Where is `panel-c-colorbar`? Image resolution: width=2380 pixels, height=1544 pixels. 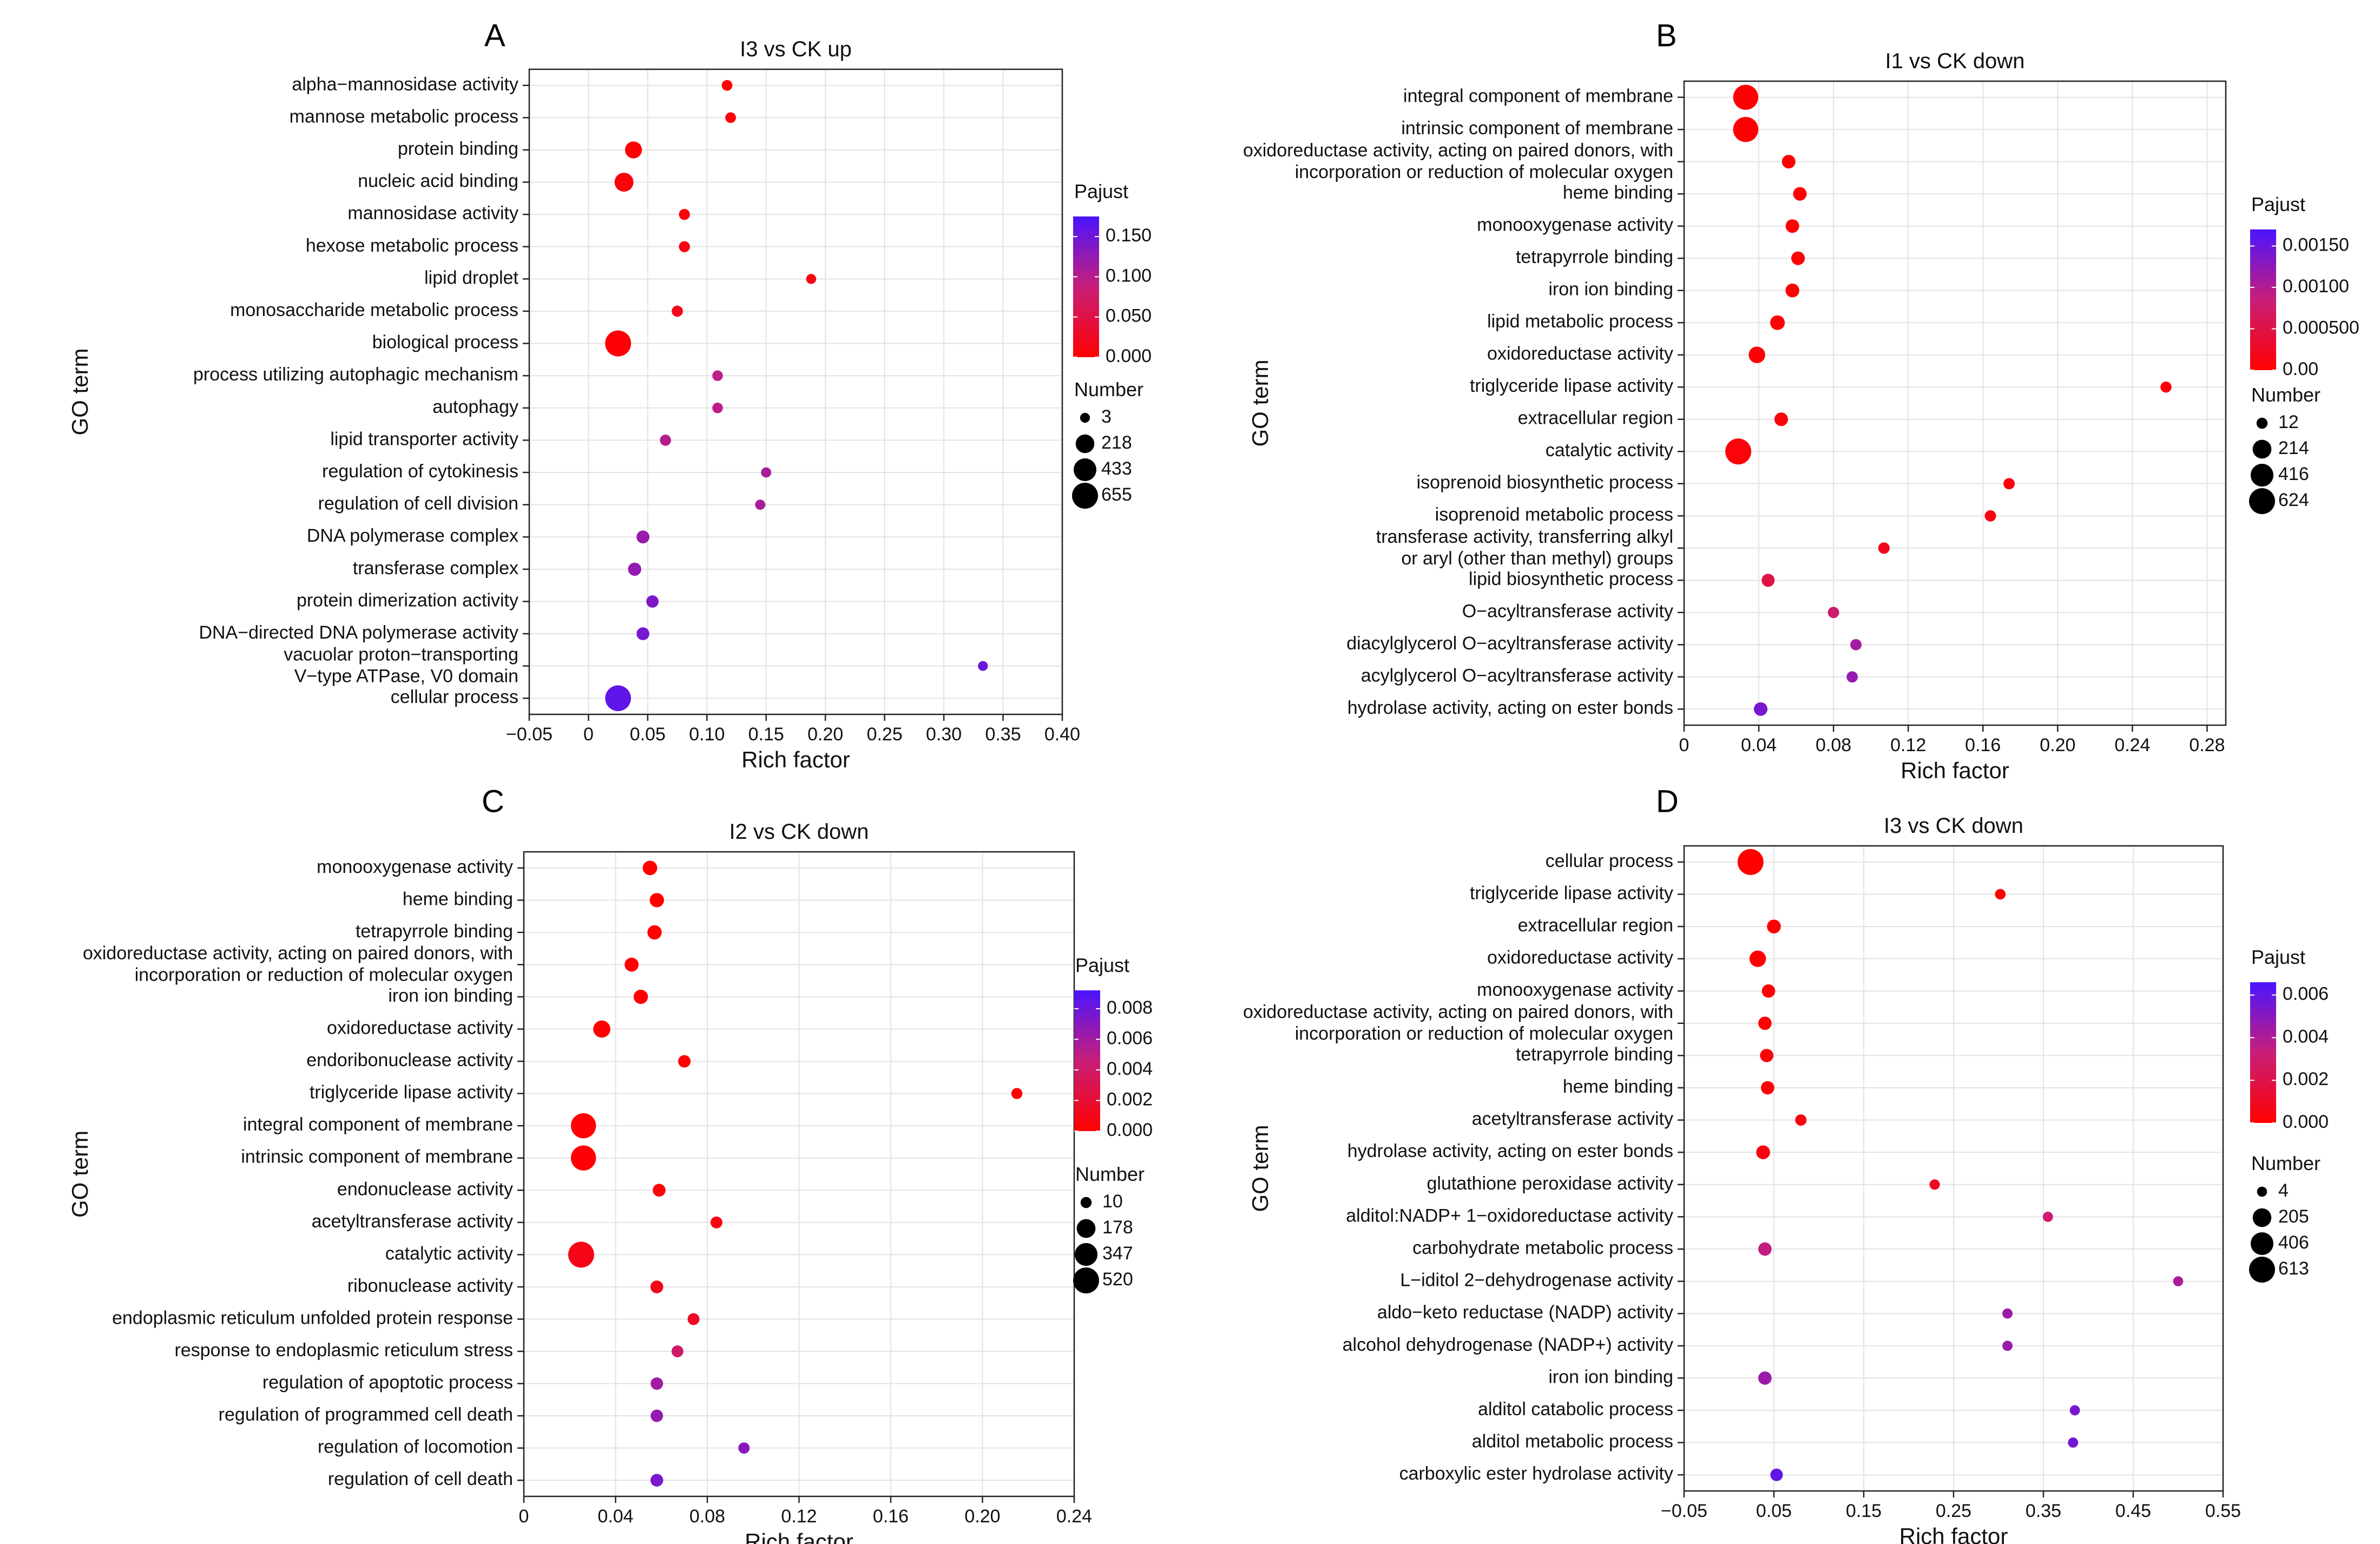
panel-c-colorbar is located at coordinates (1087, 1060).